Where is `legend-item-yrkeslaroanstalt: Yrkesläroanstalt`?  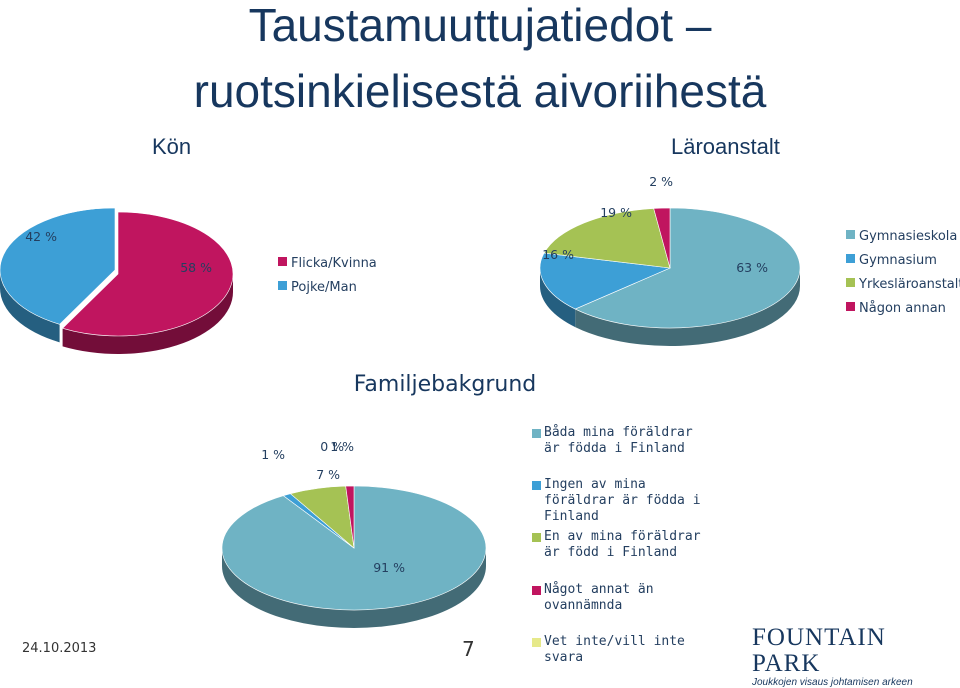 legend-item-yrkeslaroanstalt: Yrkesläroanstalt is located at coordinates (903, 284).